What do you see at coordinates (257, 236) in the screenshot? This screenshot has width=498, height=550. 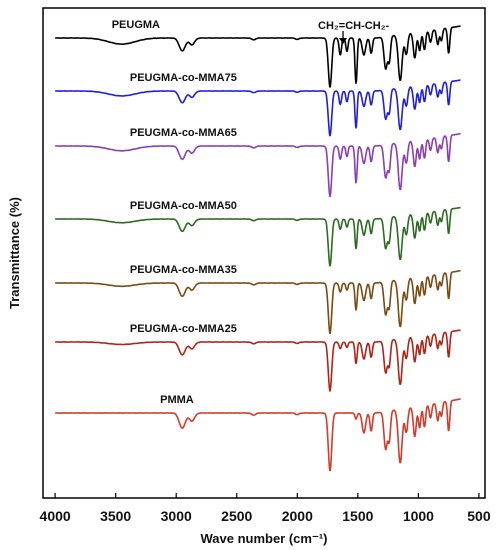 I see `series-line-peugma-co-mma50` at bounding box center [257, 236].